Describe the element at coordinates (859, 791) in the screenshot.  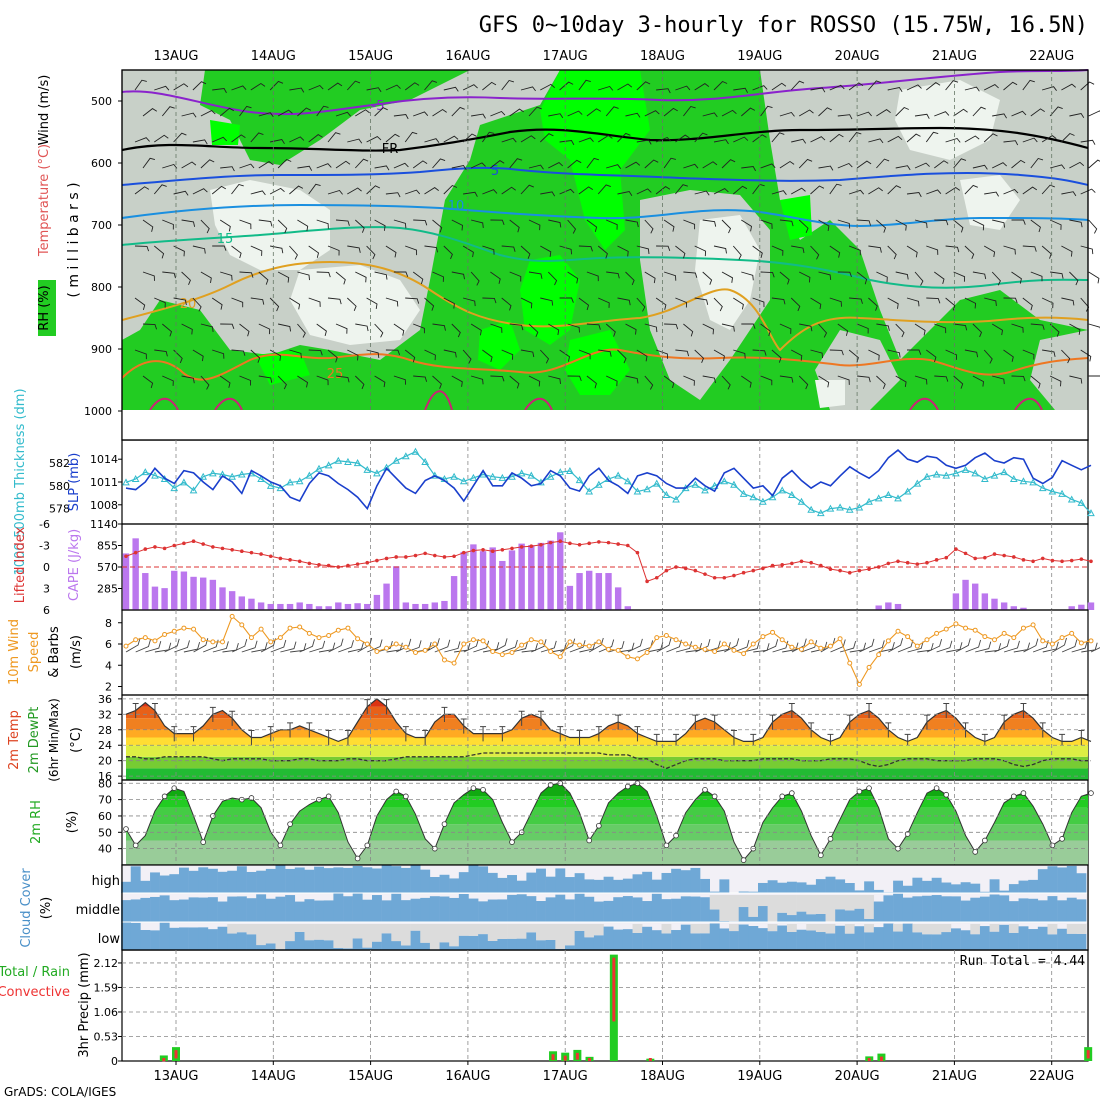
I see `rh2m-point` at that location.